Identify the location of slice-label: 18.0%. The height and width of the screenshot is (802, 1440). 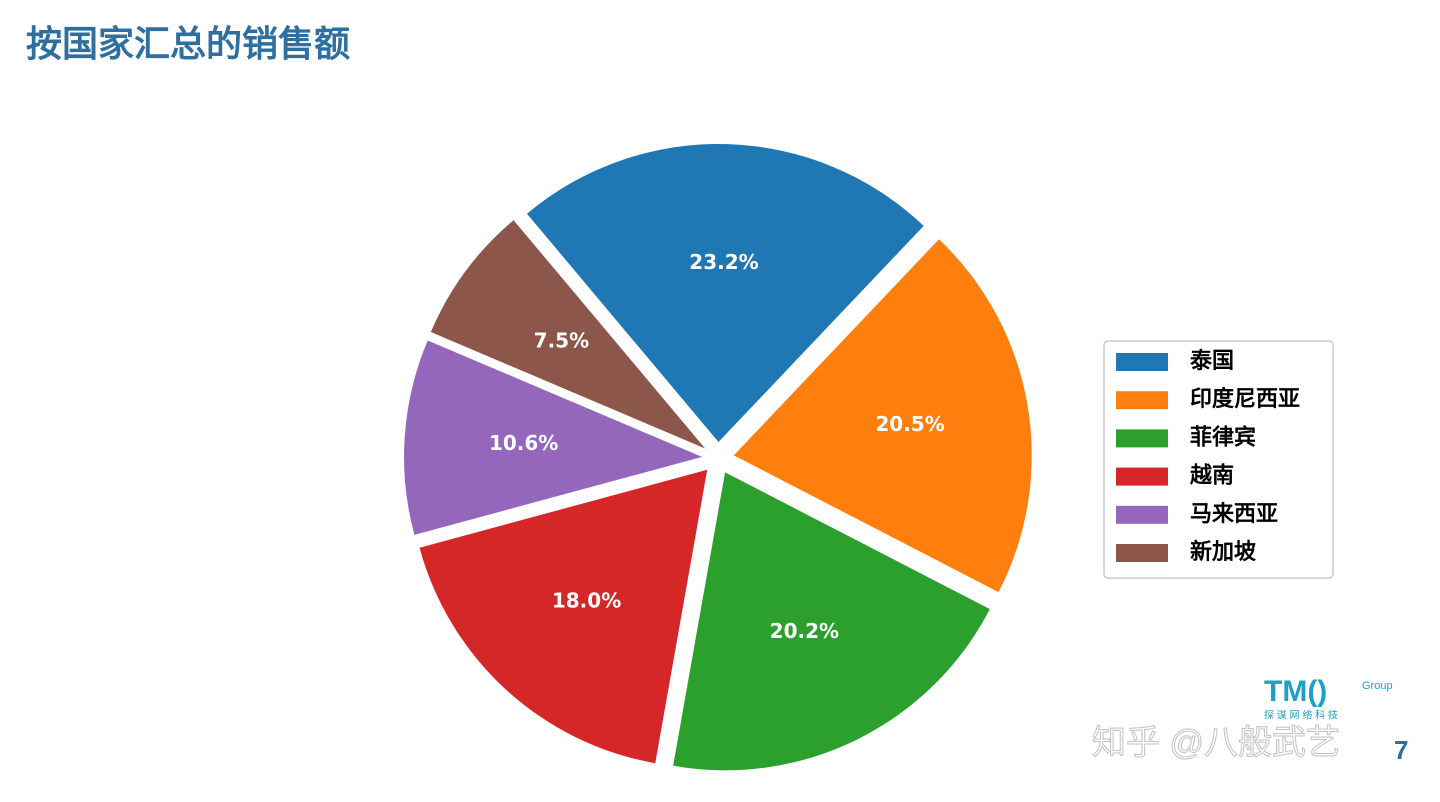
(586, 600).